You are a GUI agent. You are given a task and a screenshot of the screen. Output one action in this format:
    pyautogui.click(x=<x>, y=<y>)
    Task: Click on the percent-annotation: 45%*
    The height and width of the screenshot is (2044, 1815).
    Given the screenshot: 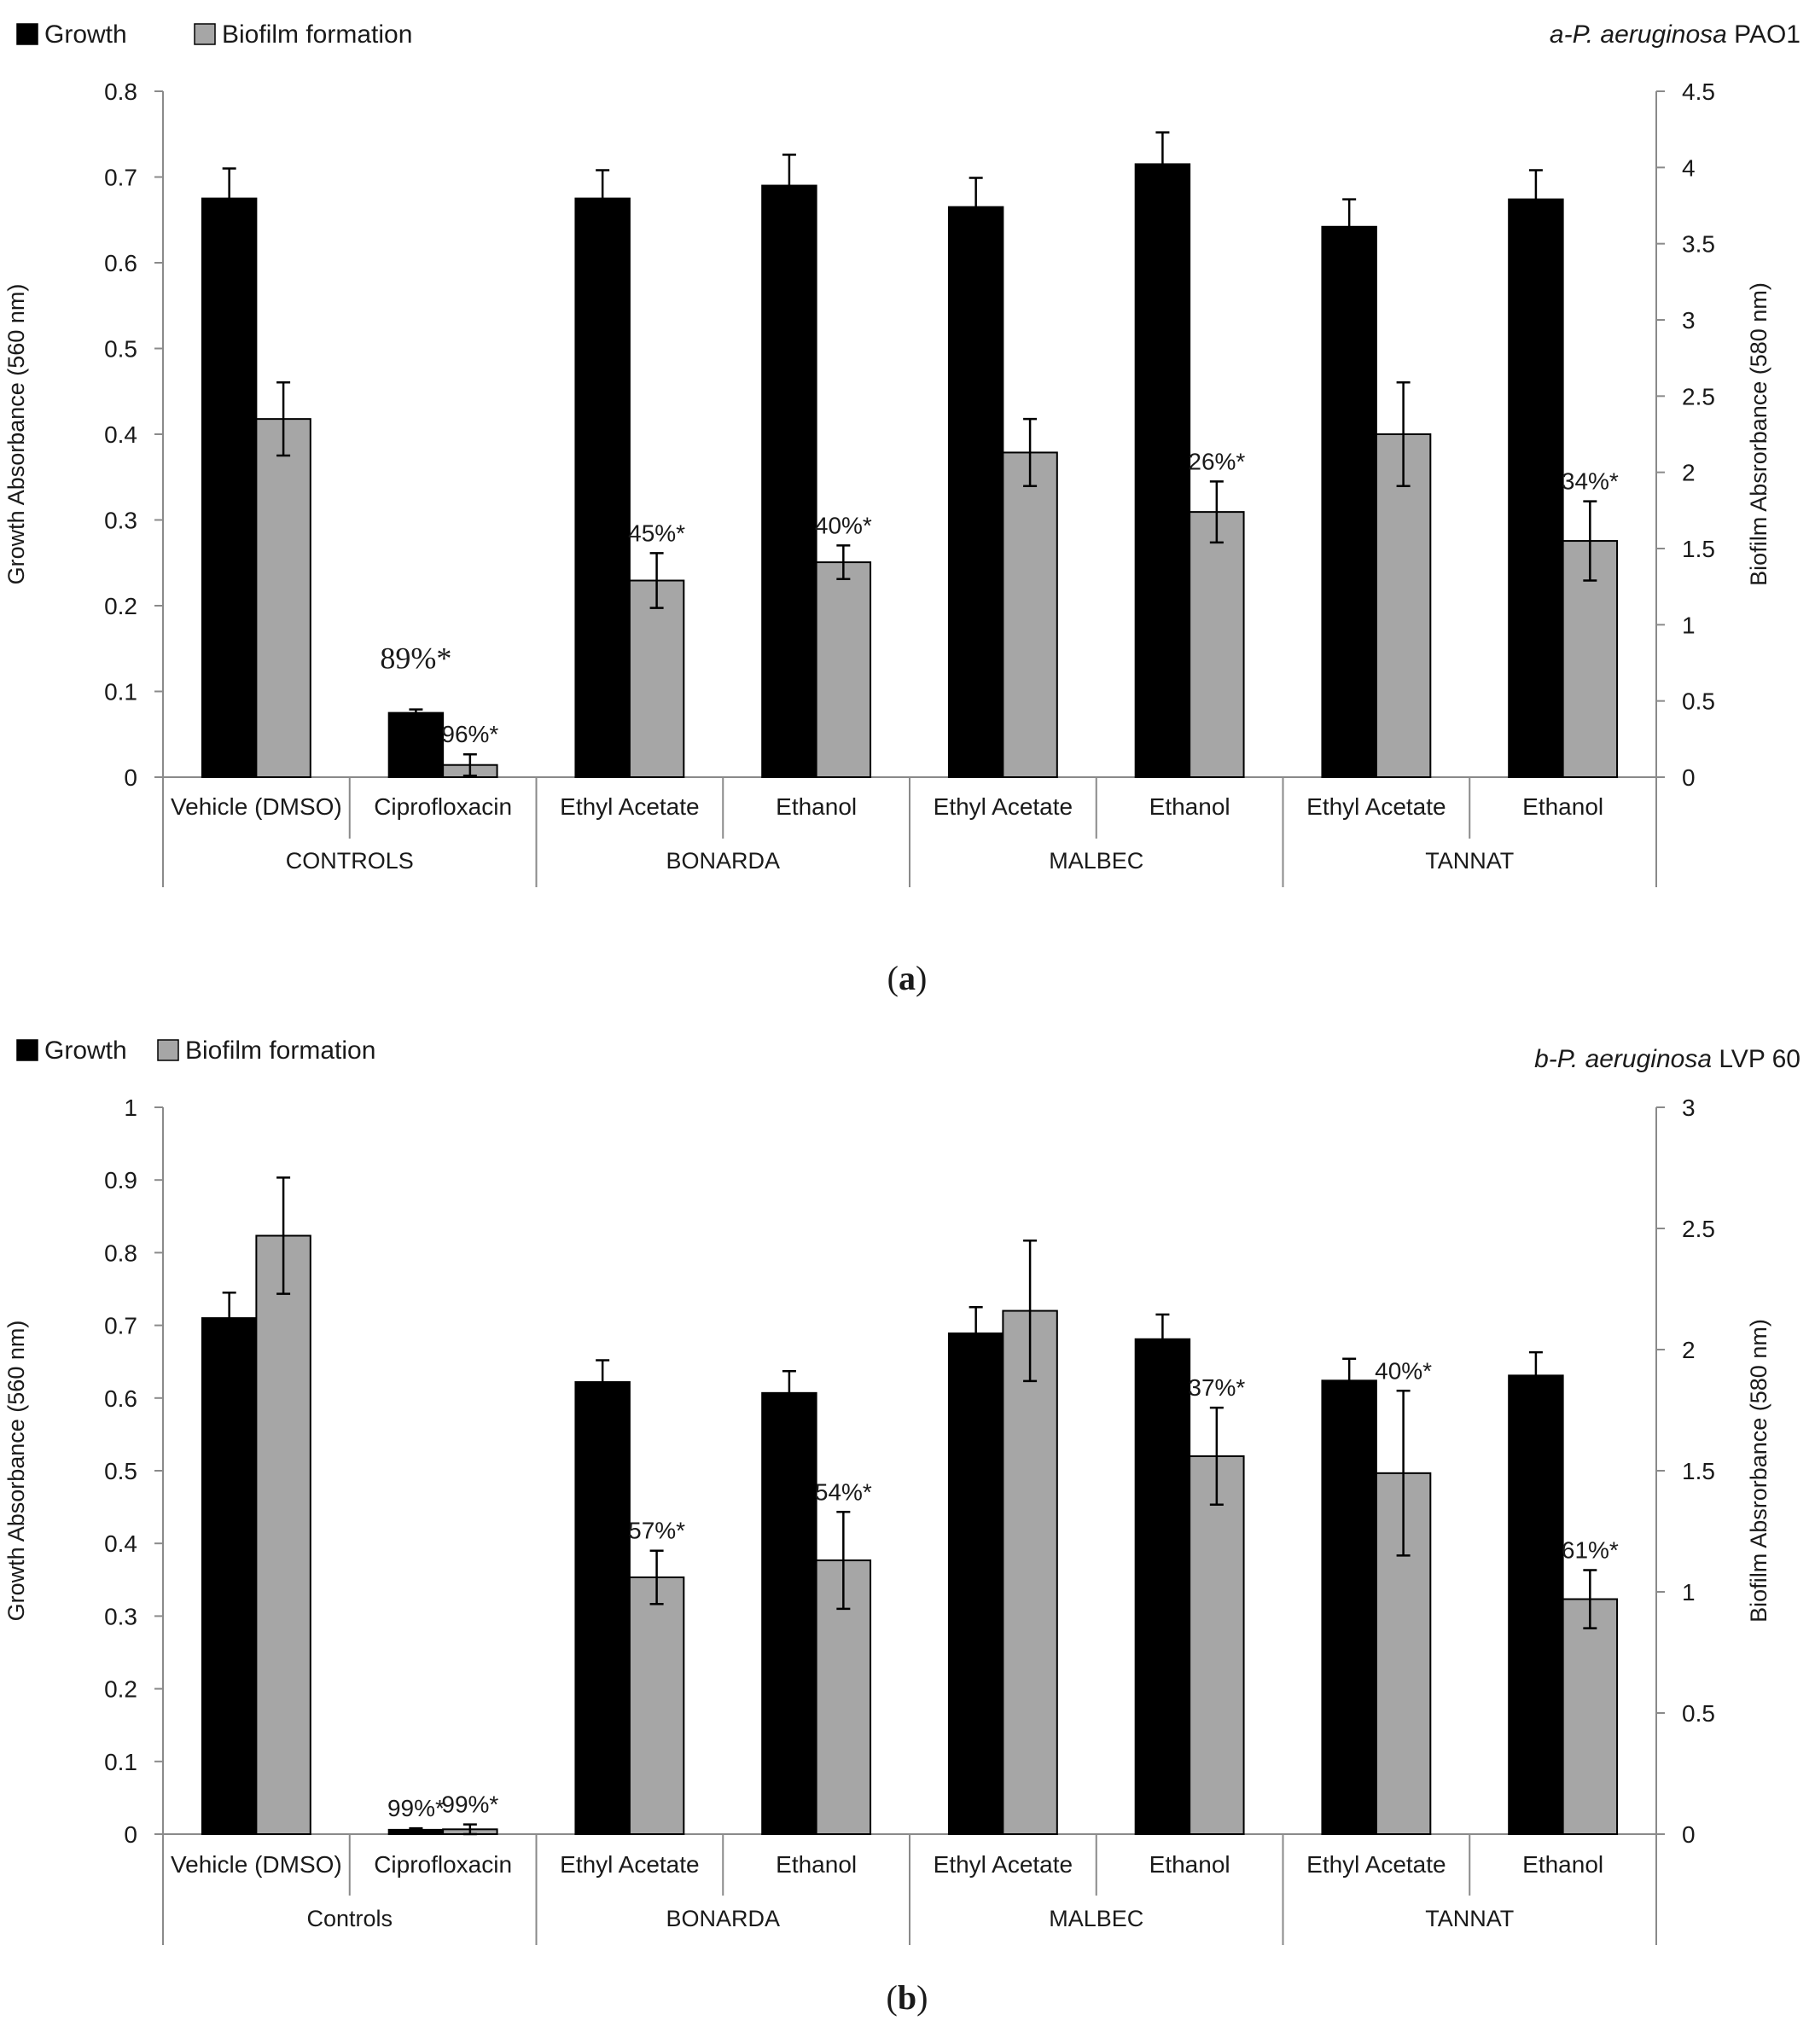 What is the action you would take?
    pyautogui.click(x=656, y=533)
    